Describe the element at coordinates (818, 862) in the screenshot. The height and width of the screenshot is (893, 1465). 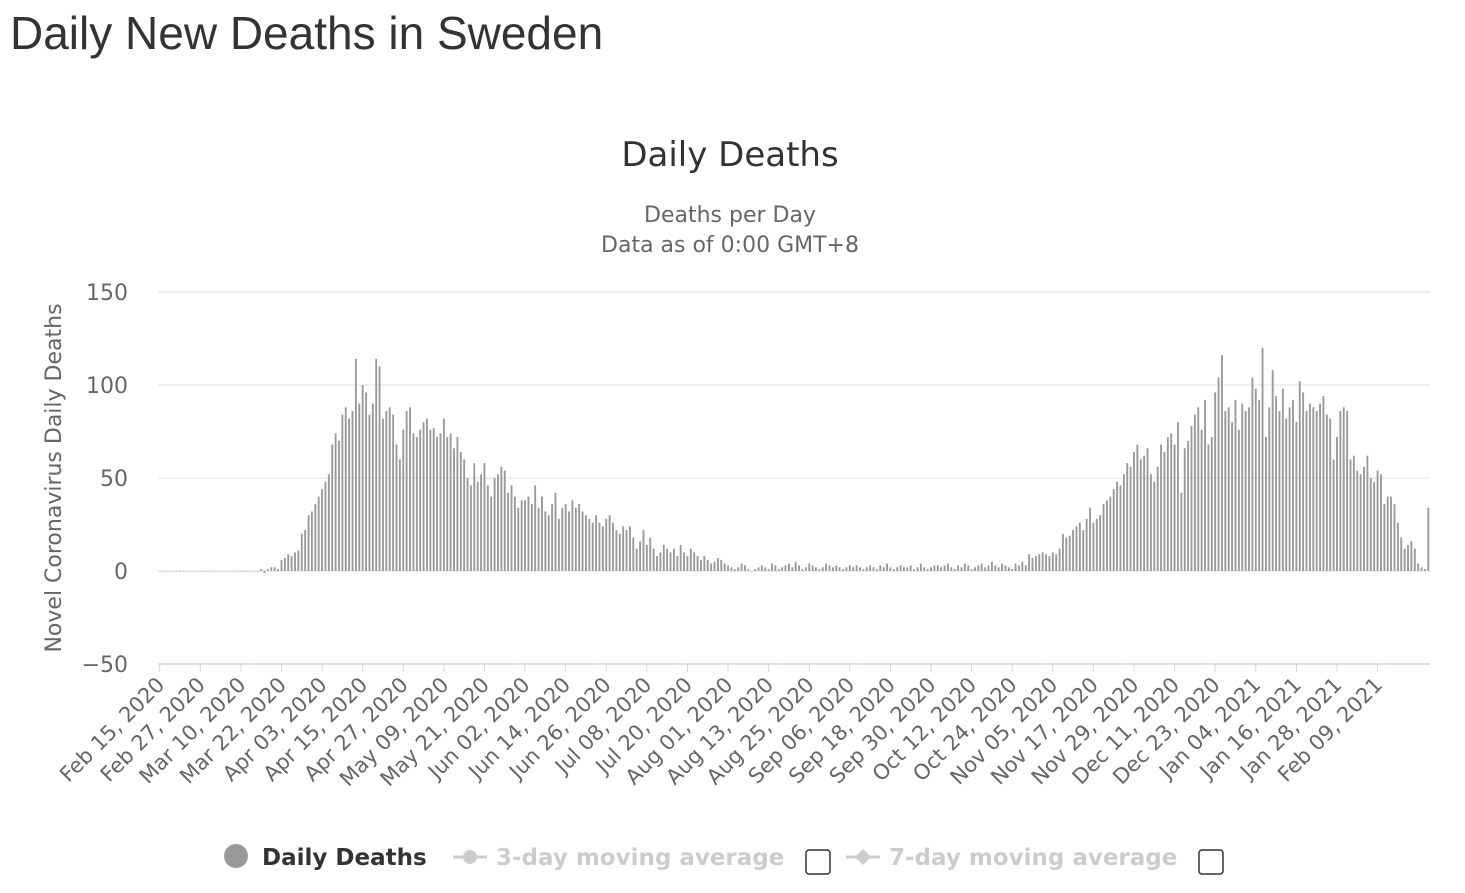
I see `legend-checkbox-3-day-average` at that location.